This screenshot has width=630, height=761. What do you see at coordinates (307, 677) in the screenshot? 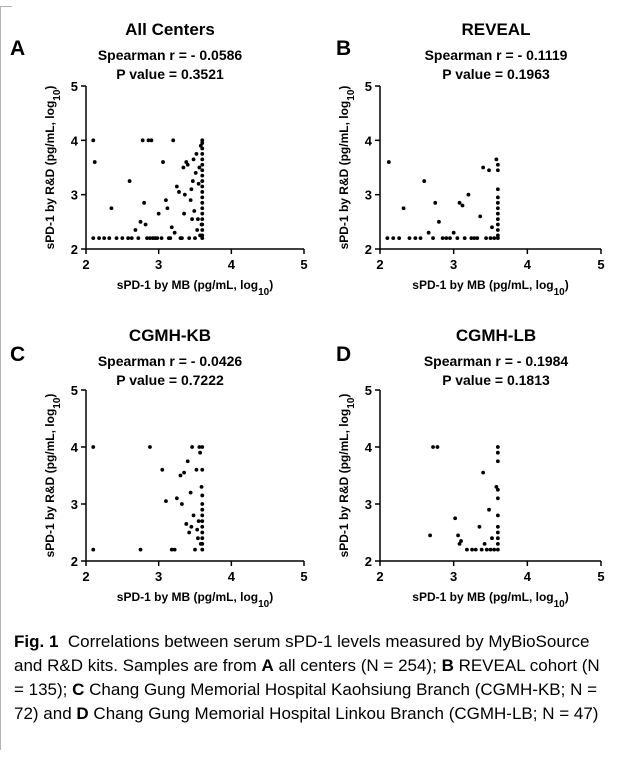
I see `caption-text-b: REVEAL cohort (N = 135);` at bounding box center [307, 677].